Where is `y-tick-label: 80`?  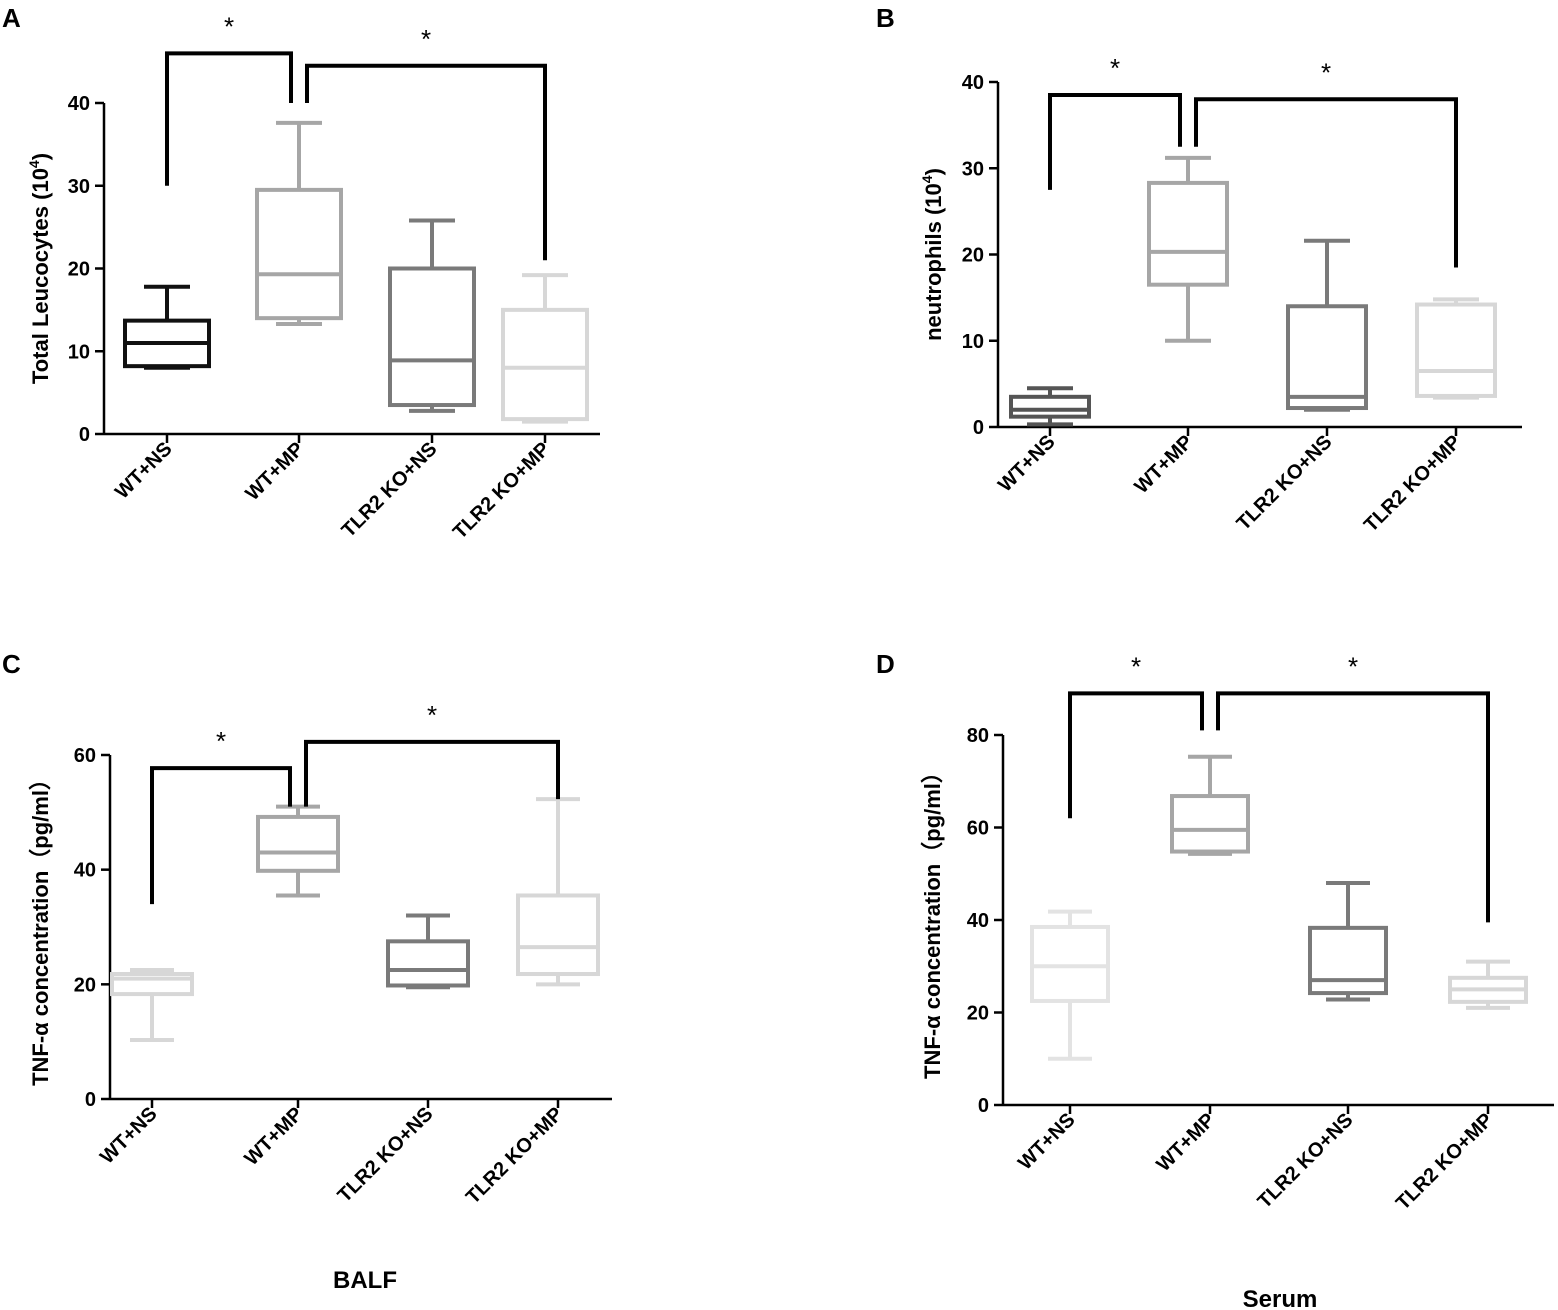
y-tick-label: 80 is located at coordinates (978, 736).